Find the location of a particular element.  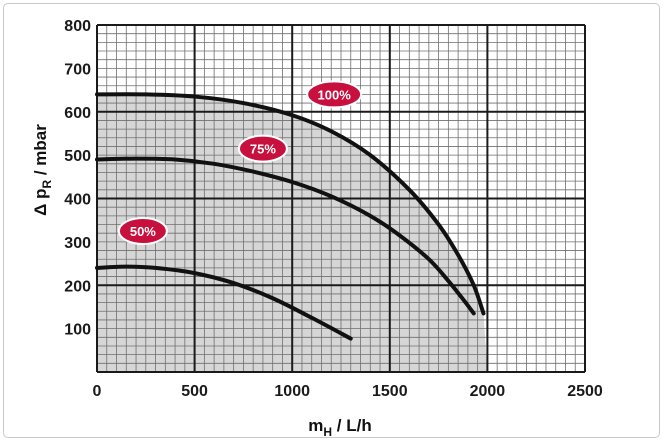

badge-label: 75% is located at coordinates (263, 149).